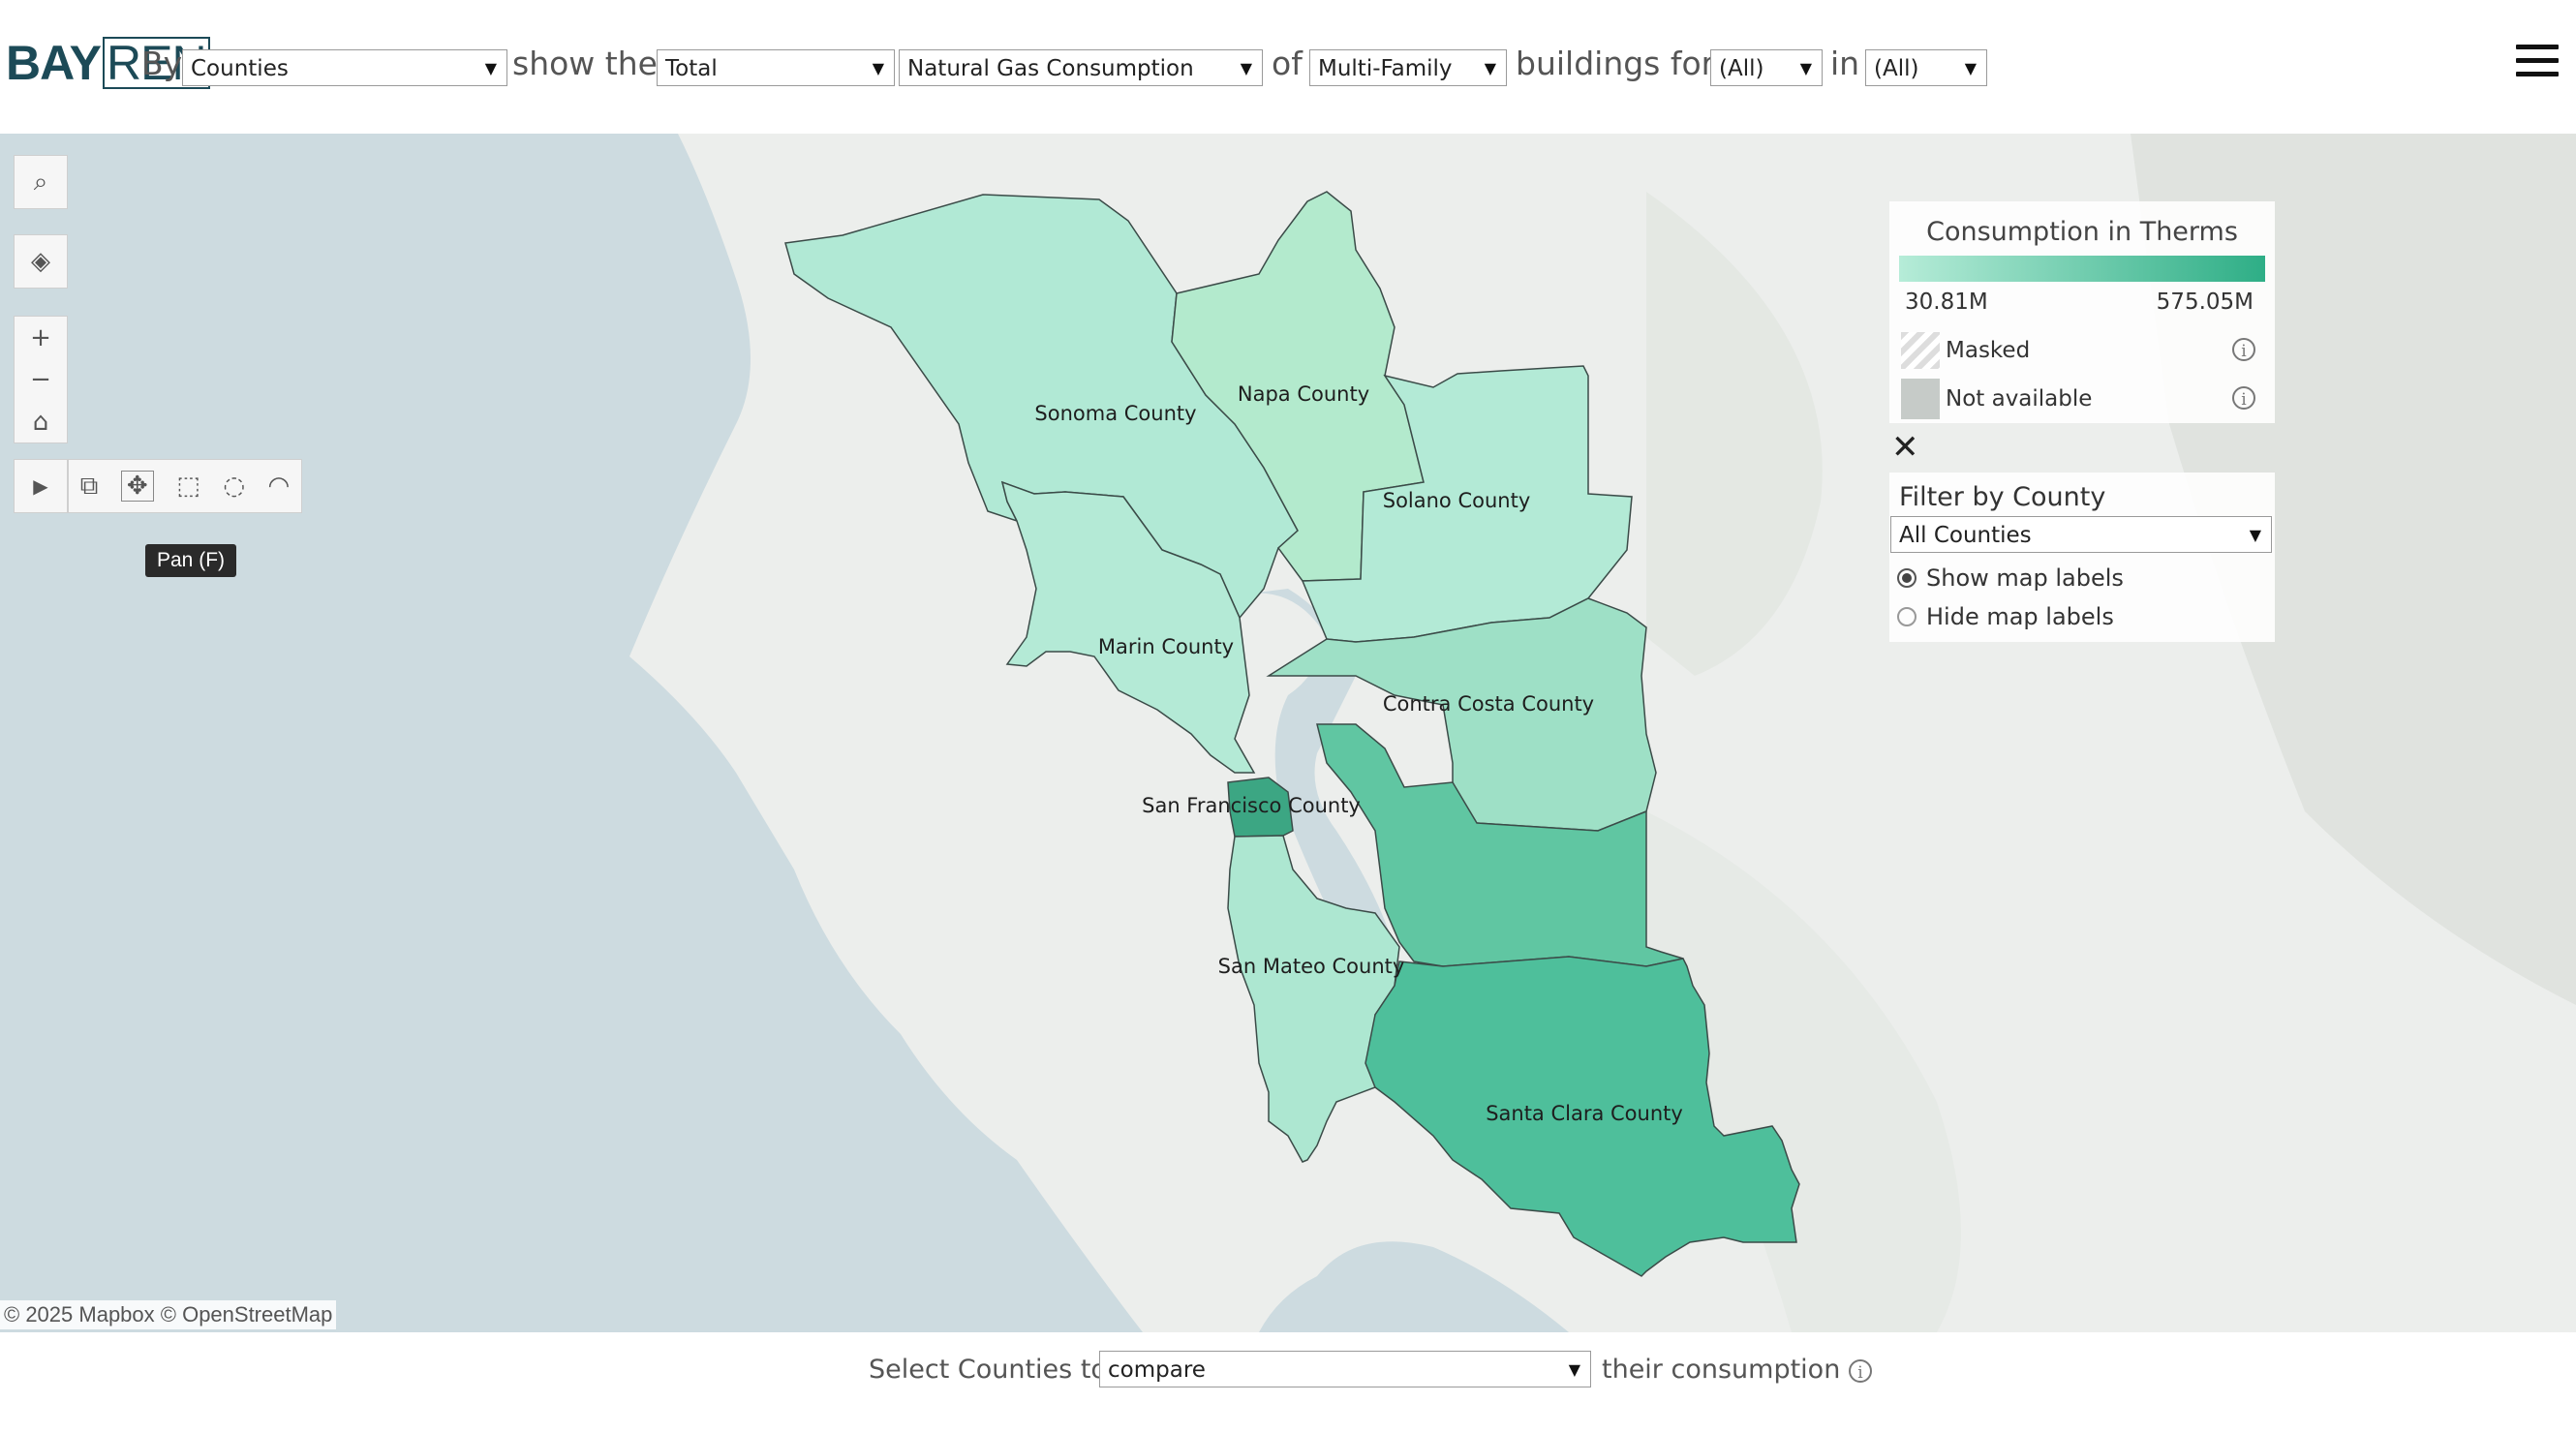 The image size is (2576, 1433). What do you see at coordinates (168, 1314) in the screenshot?
I see `map-attribution: © 2025 Mapbox © OpenStreetMap` at bounding box center [168, 1314].